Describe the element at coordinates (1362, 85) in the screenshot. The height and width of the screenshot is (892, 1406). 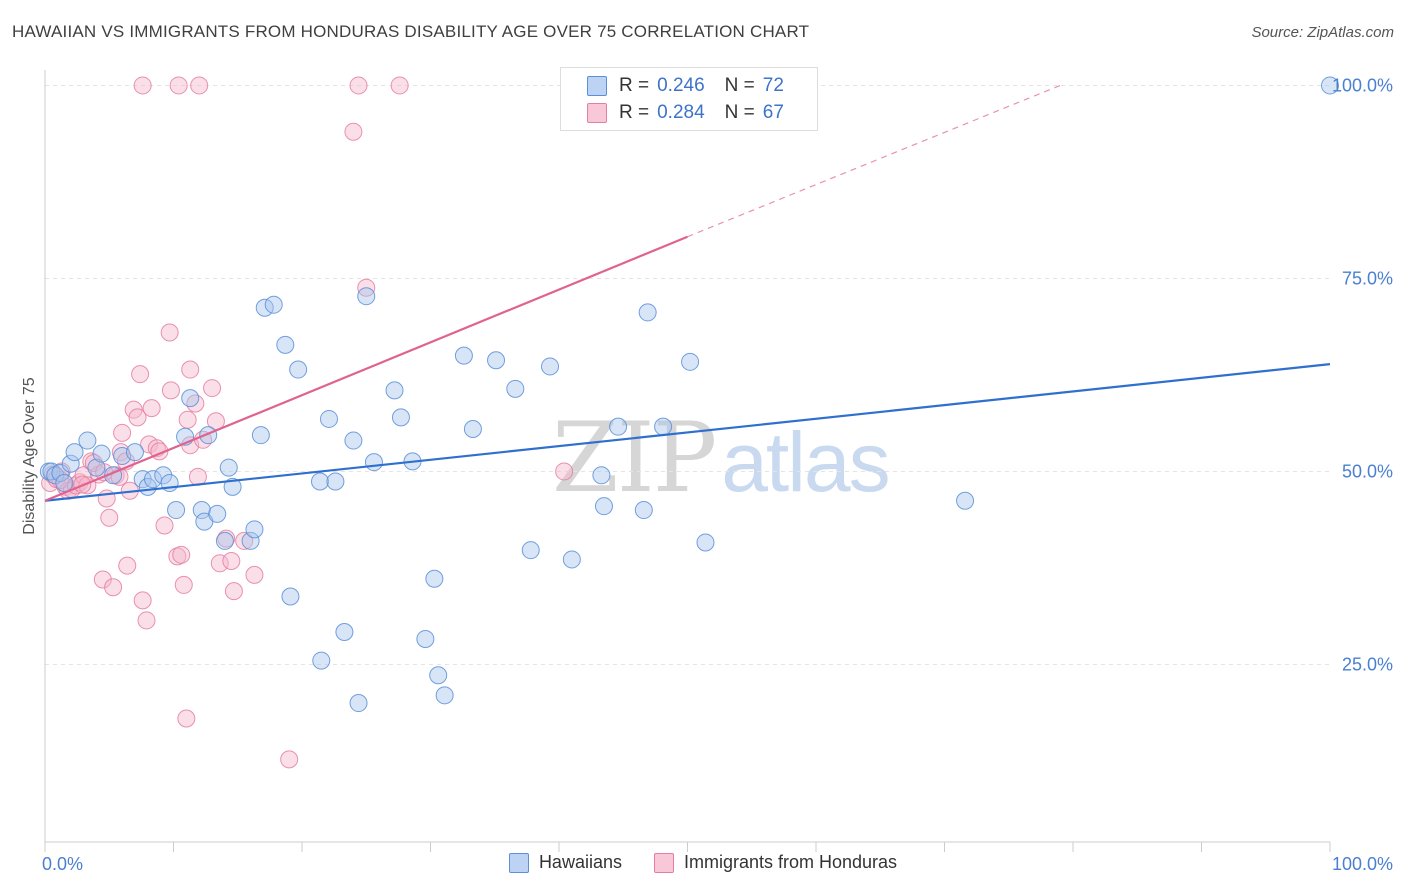
I see `y-tick-label: 100.0%` at that location.